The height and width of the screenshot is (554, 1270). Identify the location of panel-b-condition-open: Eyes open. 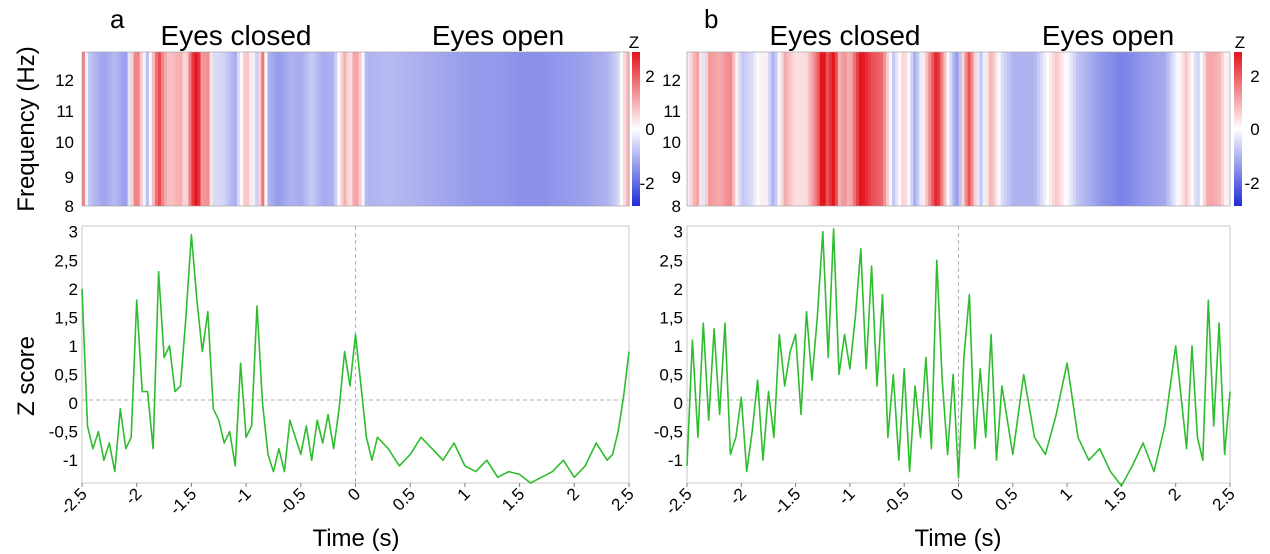
(1108, 35).